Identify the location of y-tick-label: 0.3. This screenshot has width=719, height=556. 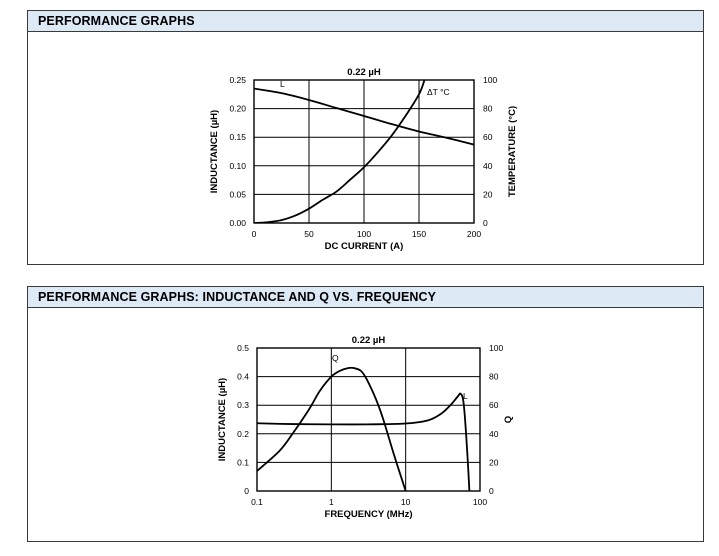
(243, 405).